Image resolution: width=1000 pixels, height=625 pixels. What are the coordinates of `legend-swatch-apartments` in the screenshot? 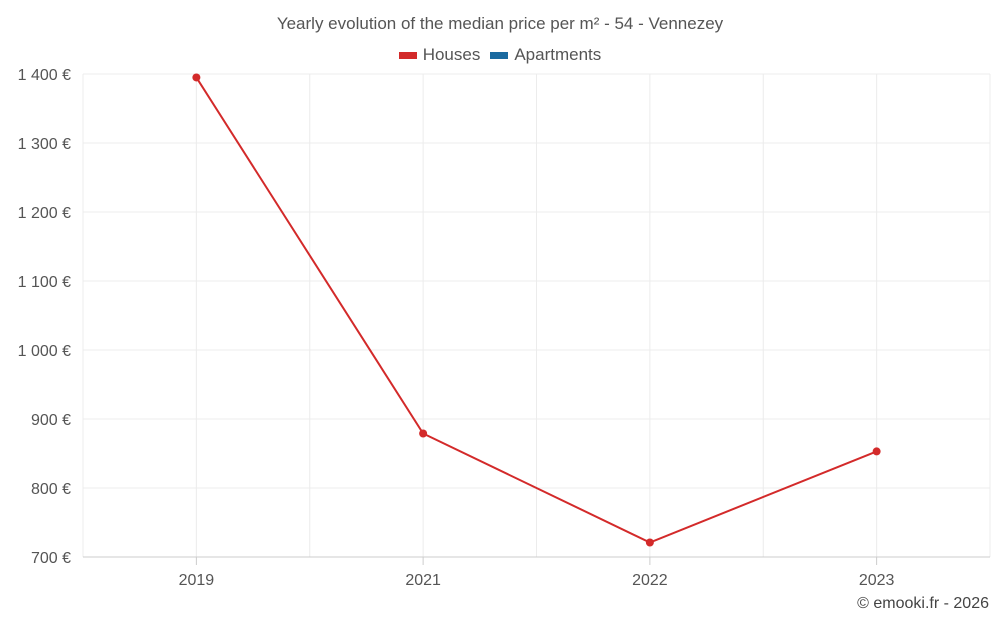 It's located at (499, 55).